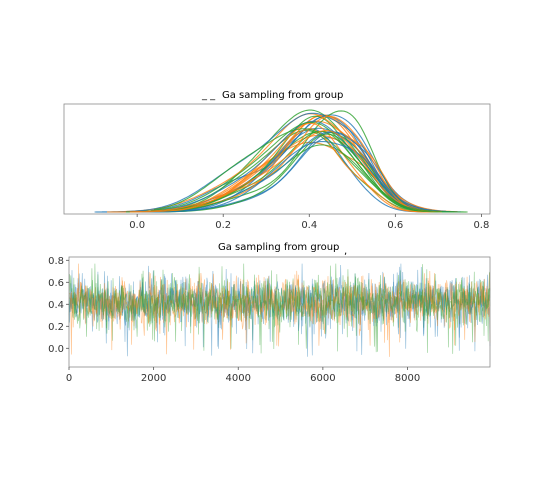 This screenshot has height=496, width=553. What do you see at coordinates (481, 225) in the screenshot?
I see `kde-x-tick-label: 0.8` at bounding box center [481, 225].